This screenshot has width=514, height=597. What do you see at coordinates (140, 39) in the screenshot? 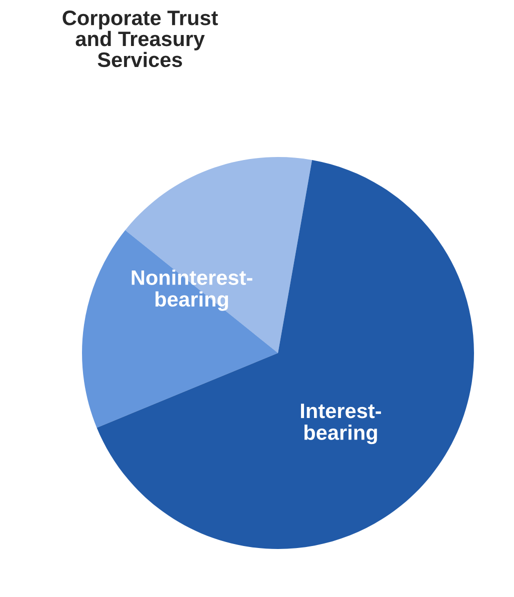
I see `chart-title: Corporate Trust and Treasury Services` at bounding box center [140, 39].